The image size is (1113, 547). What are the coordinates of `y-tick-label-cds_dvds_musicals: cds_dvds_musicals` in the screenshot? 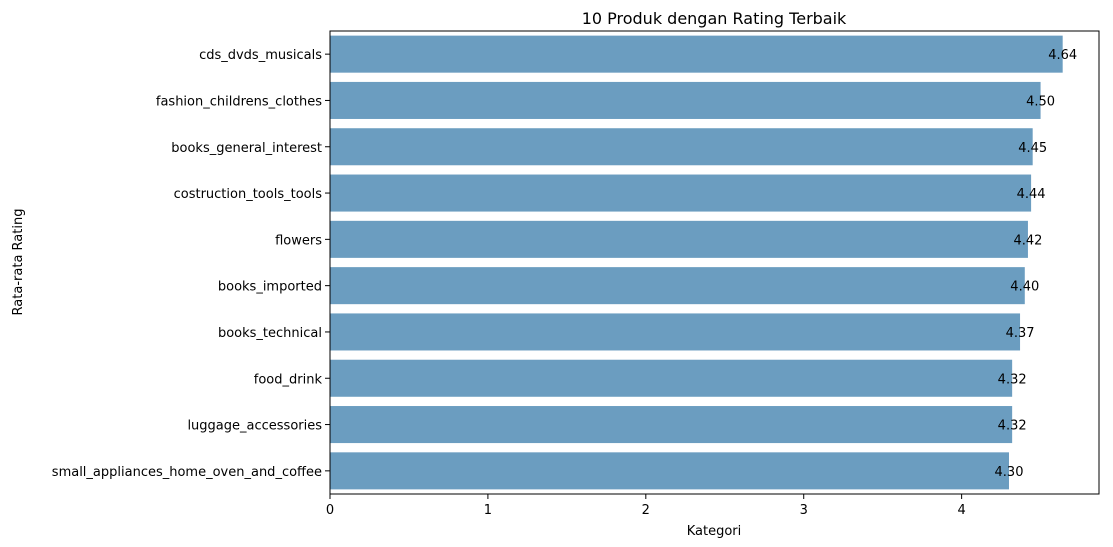 It's located at (260, 55).